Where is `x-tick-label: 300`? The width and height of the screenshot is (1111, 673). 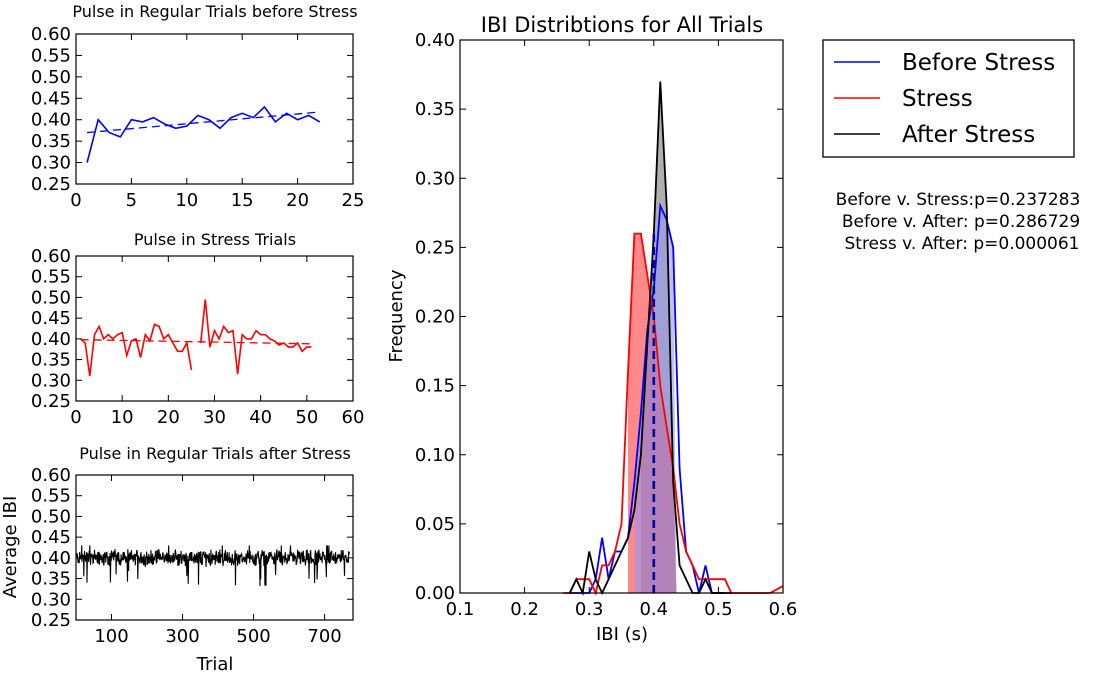 x-tick-label: 300 is located at coordinates (182, 636).